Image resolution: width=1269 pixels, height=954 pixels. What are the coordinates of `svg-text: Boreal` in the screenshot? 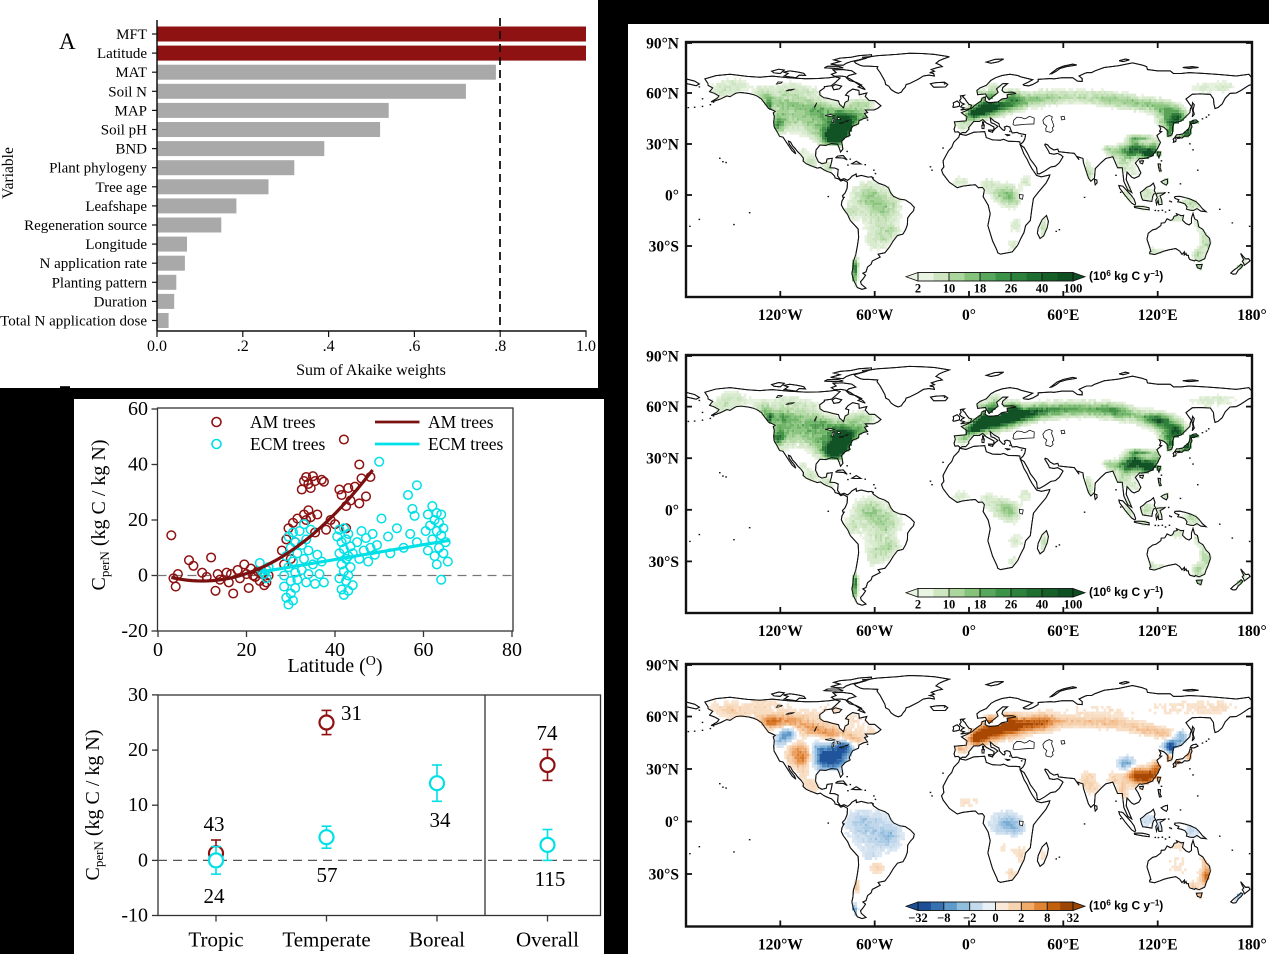 It's located at (437, 940).